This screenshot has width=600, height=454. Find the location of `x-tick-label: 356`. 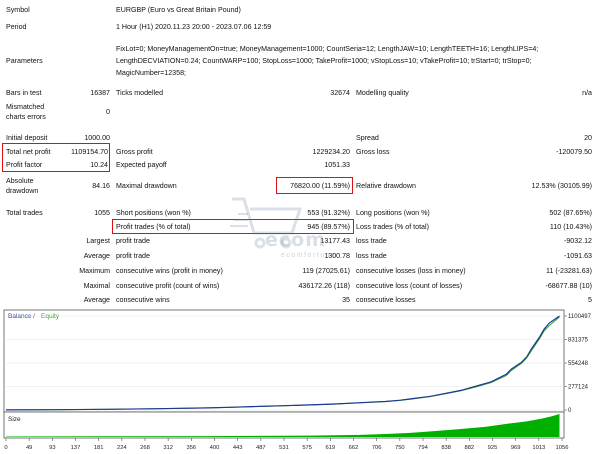

x-tick-label: 356 is located at coordinates (191, 448).